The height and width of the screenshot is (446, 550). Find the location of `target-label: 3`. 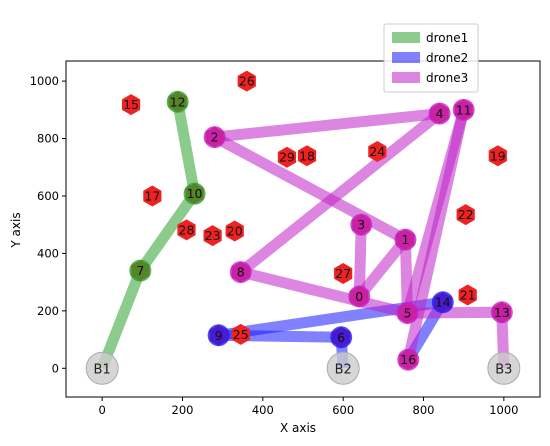

target-label: 3 is located at coordinates (361, 224).